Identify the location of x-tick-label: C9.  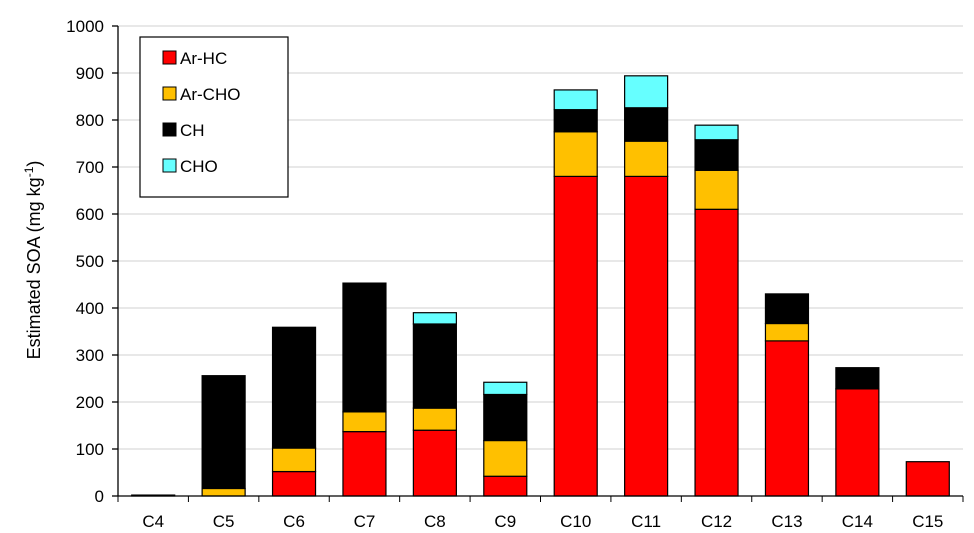
(505, 521).